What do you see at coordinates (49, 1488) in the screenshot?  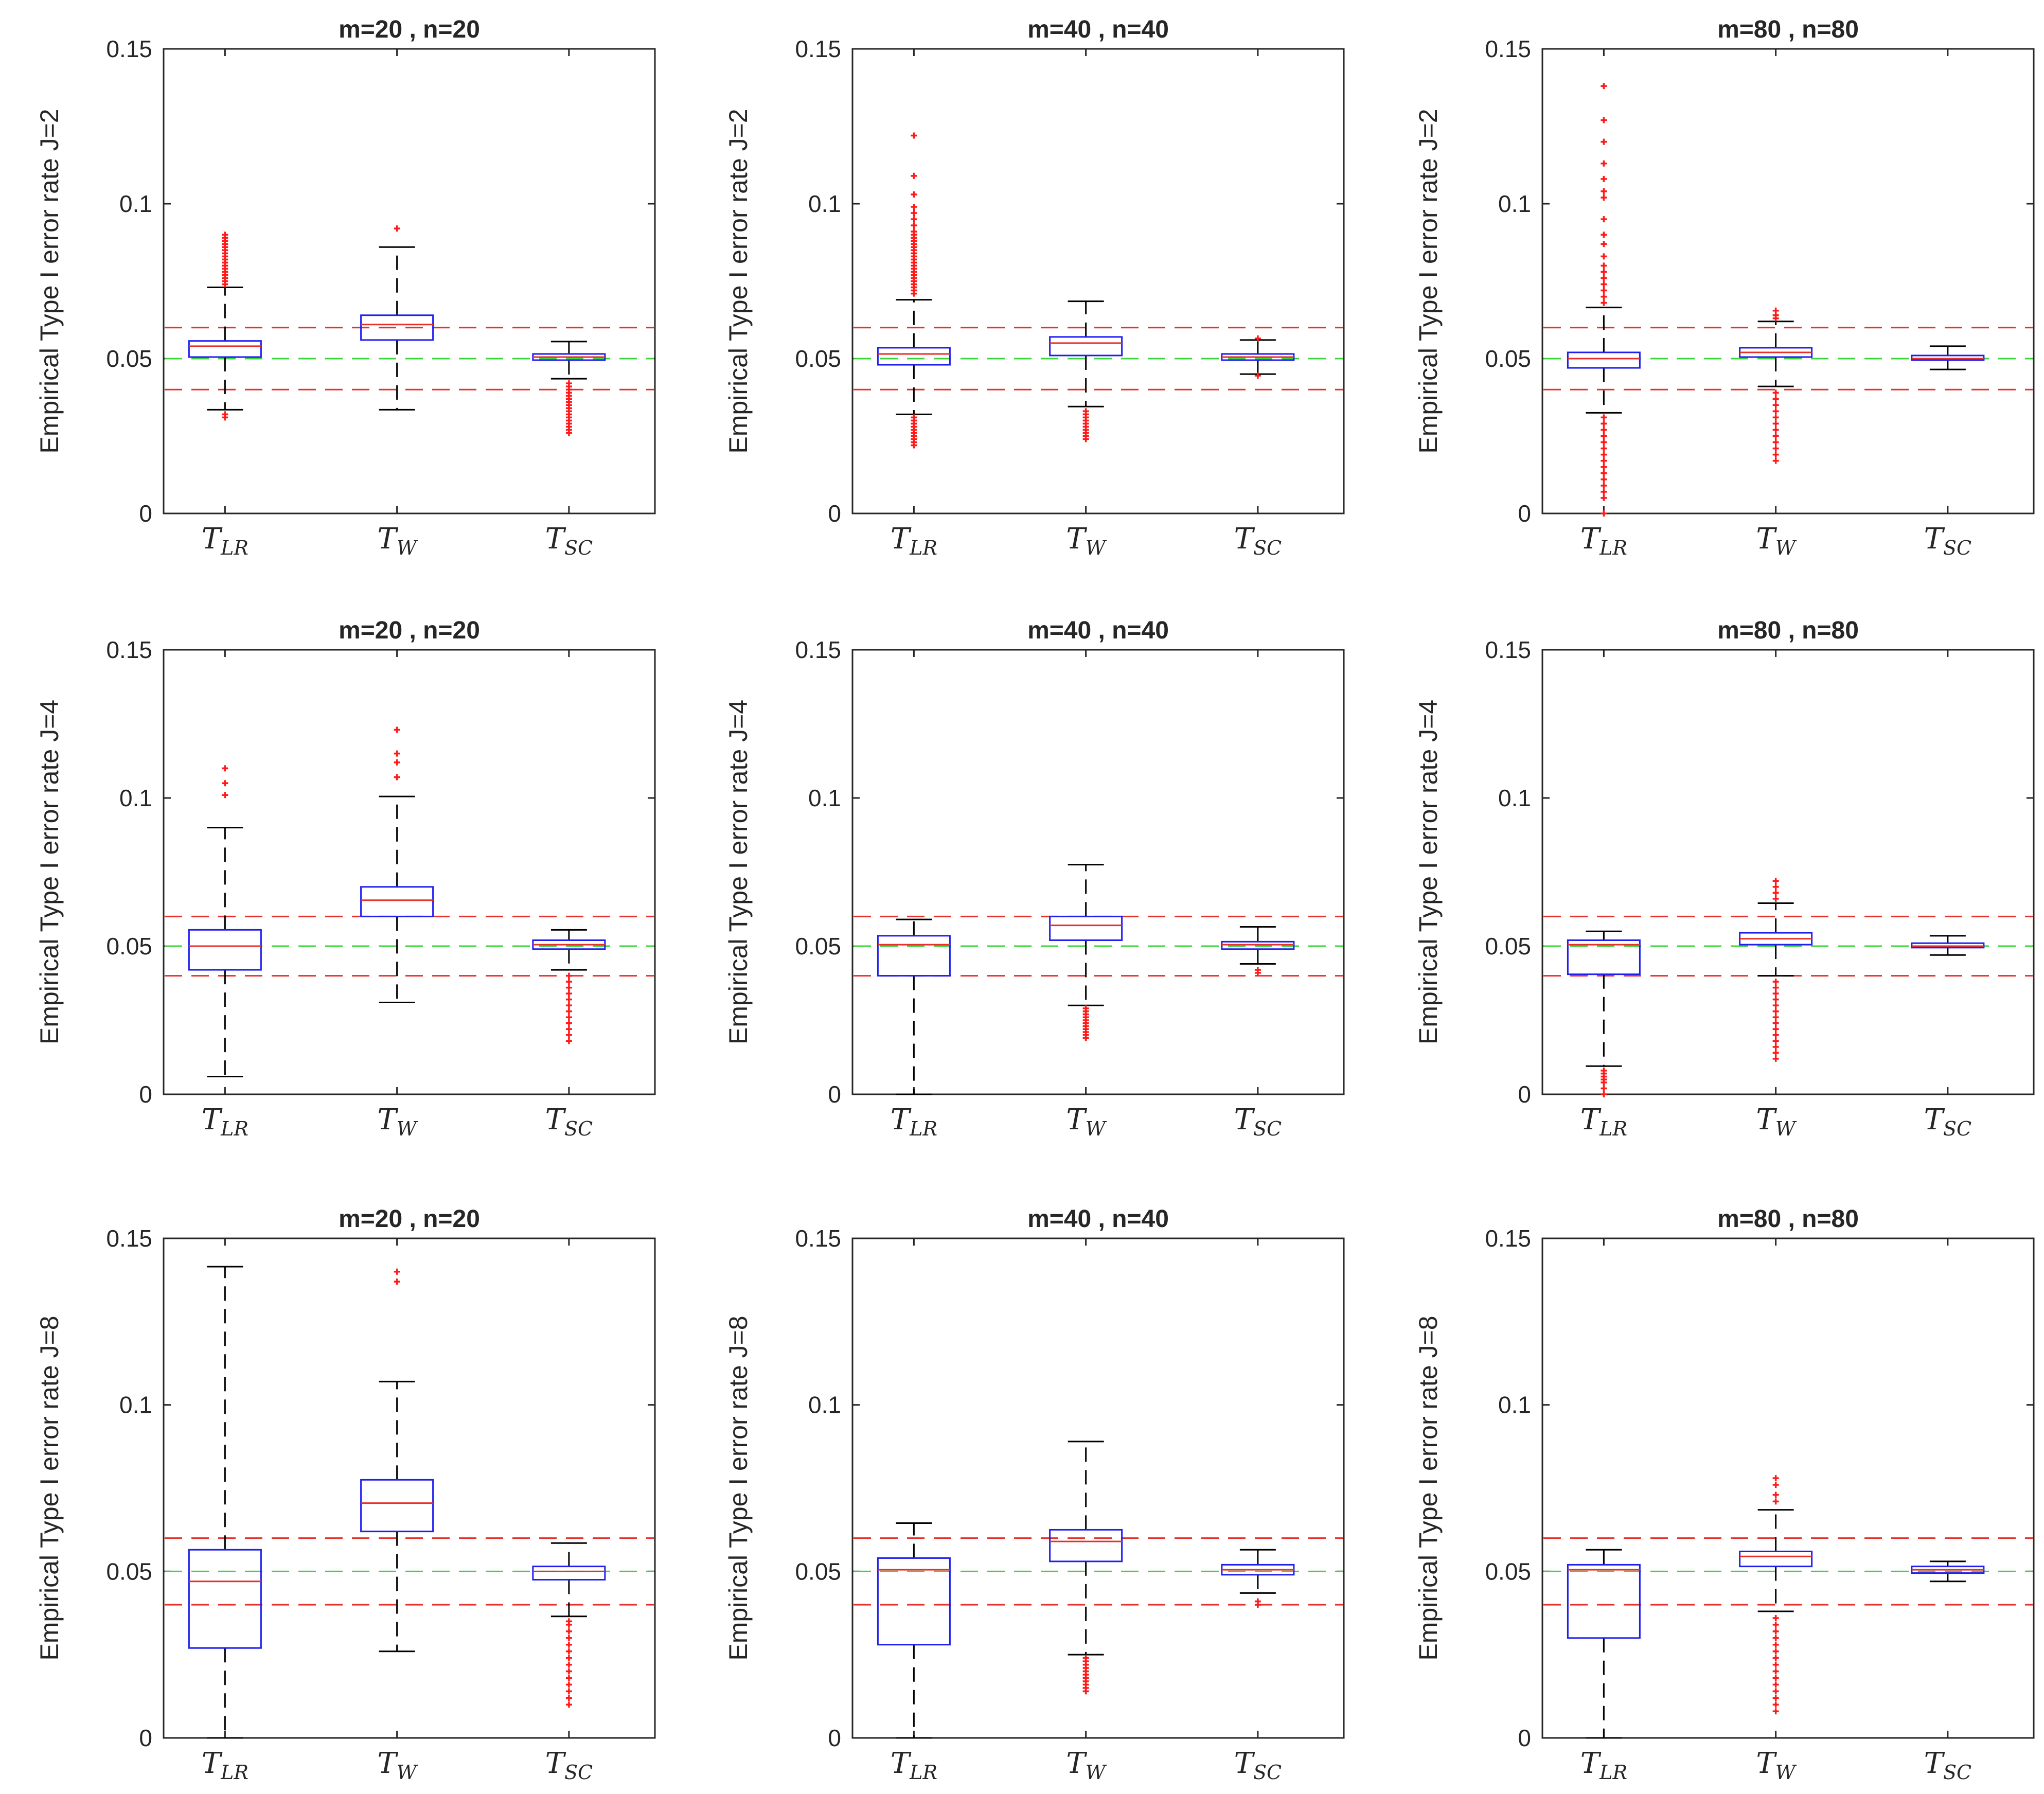 I see `y-axis-label: Empirical Type I error rate J=8` at bounding box center [49, 1488].